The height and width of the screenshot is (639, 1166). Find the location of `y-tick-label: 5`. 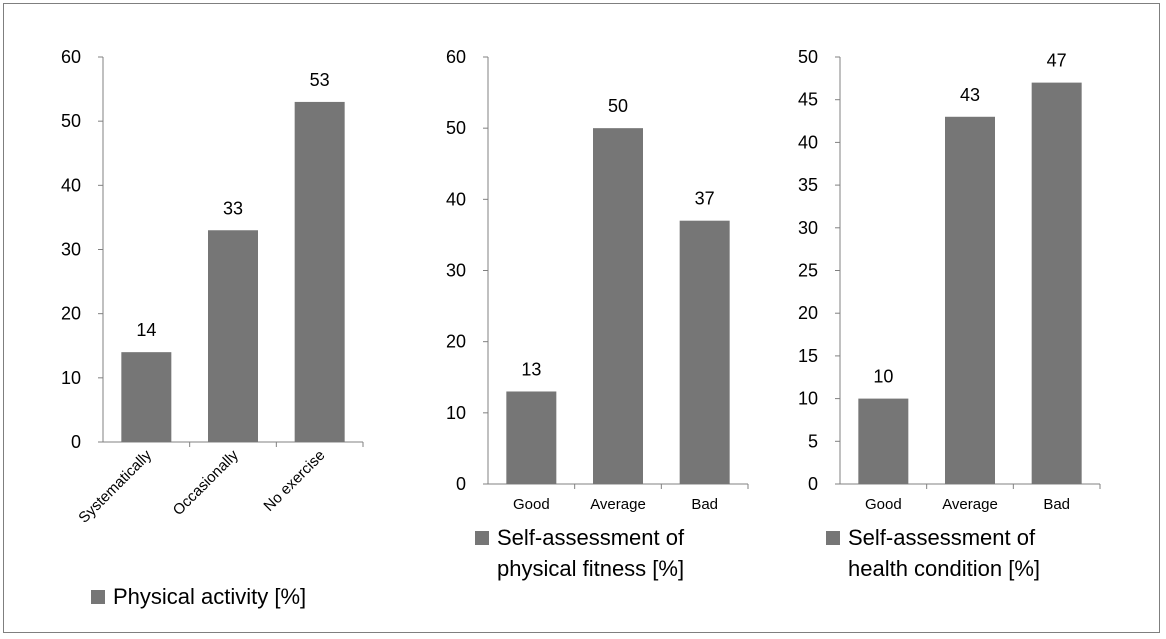

y-tick-label: 5 is located at coordinates (813, 441).